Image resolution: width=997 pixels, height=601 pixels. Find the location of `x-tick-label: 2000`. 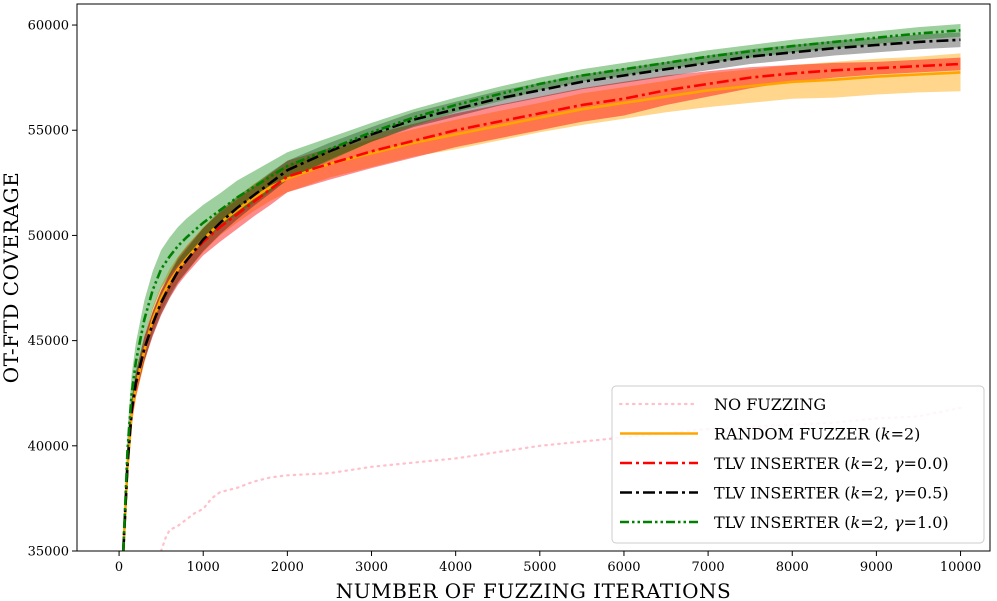

x-tick-label: 2000 is located at coordinates (287, 567).